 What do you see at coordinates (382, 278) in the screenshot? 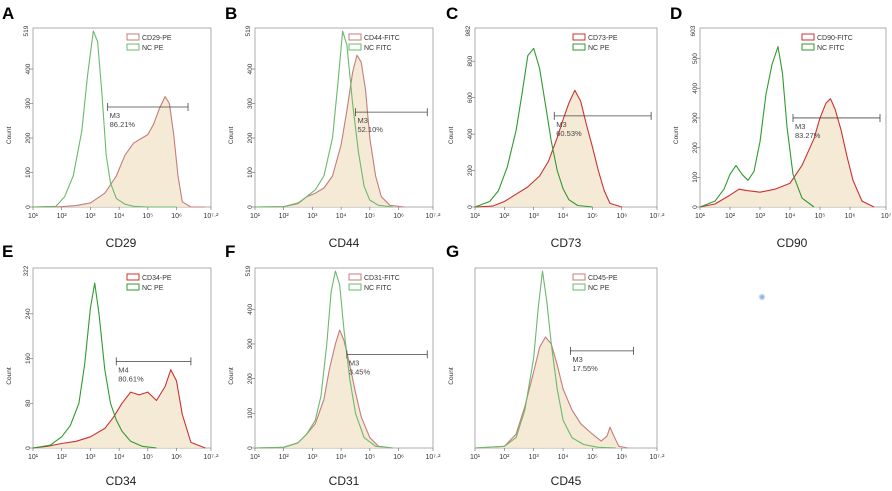
I see `legend-label: CD31-FITC` at bounding box center [382, 278].